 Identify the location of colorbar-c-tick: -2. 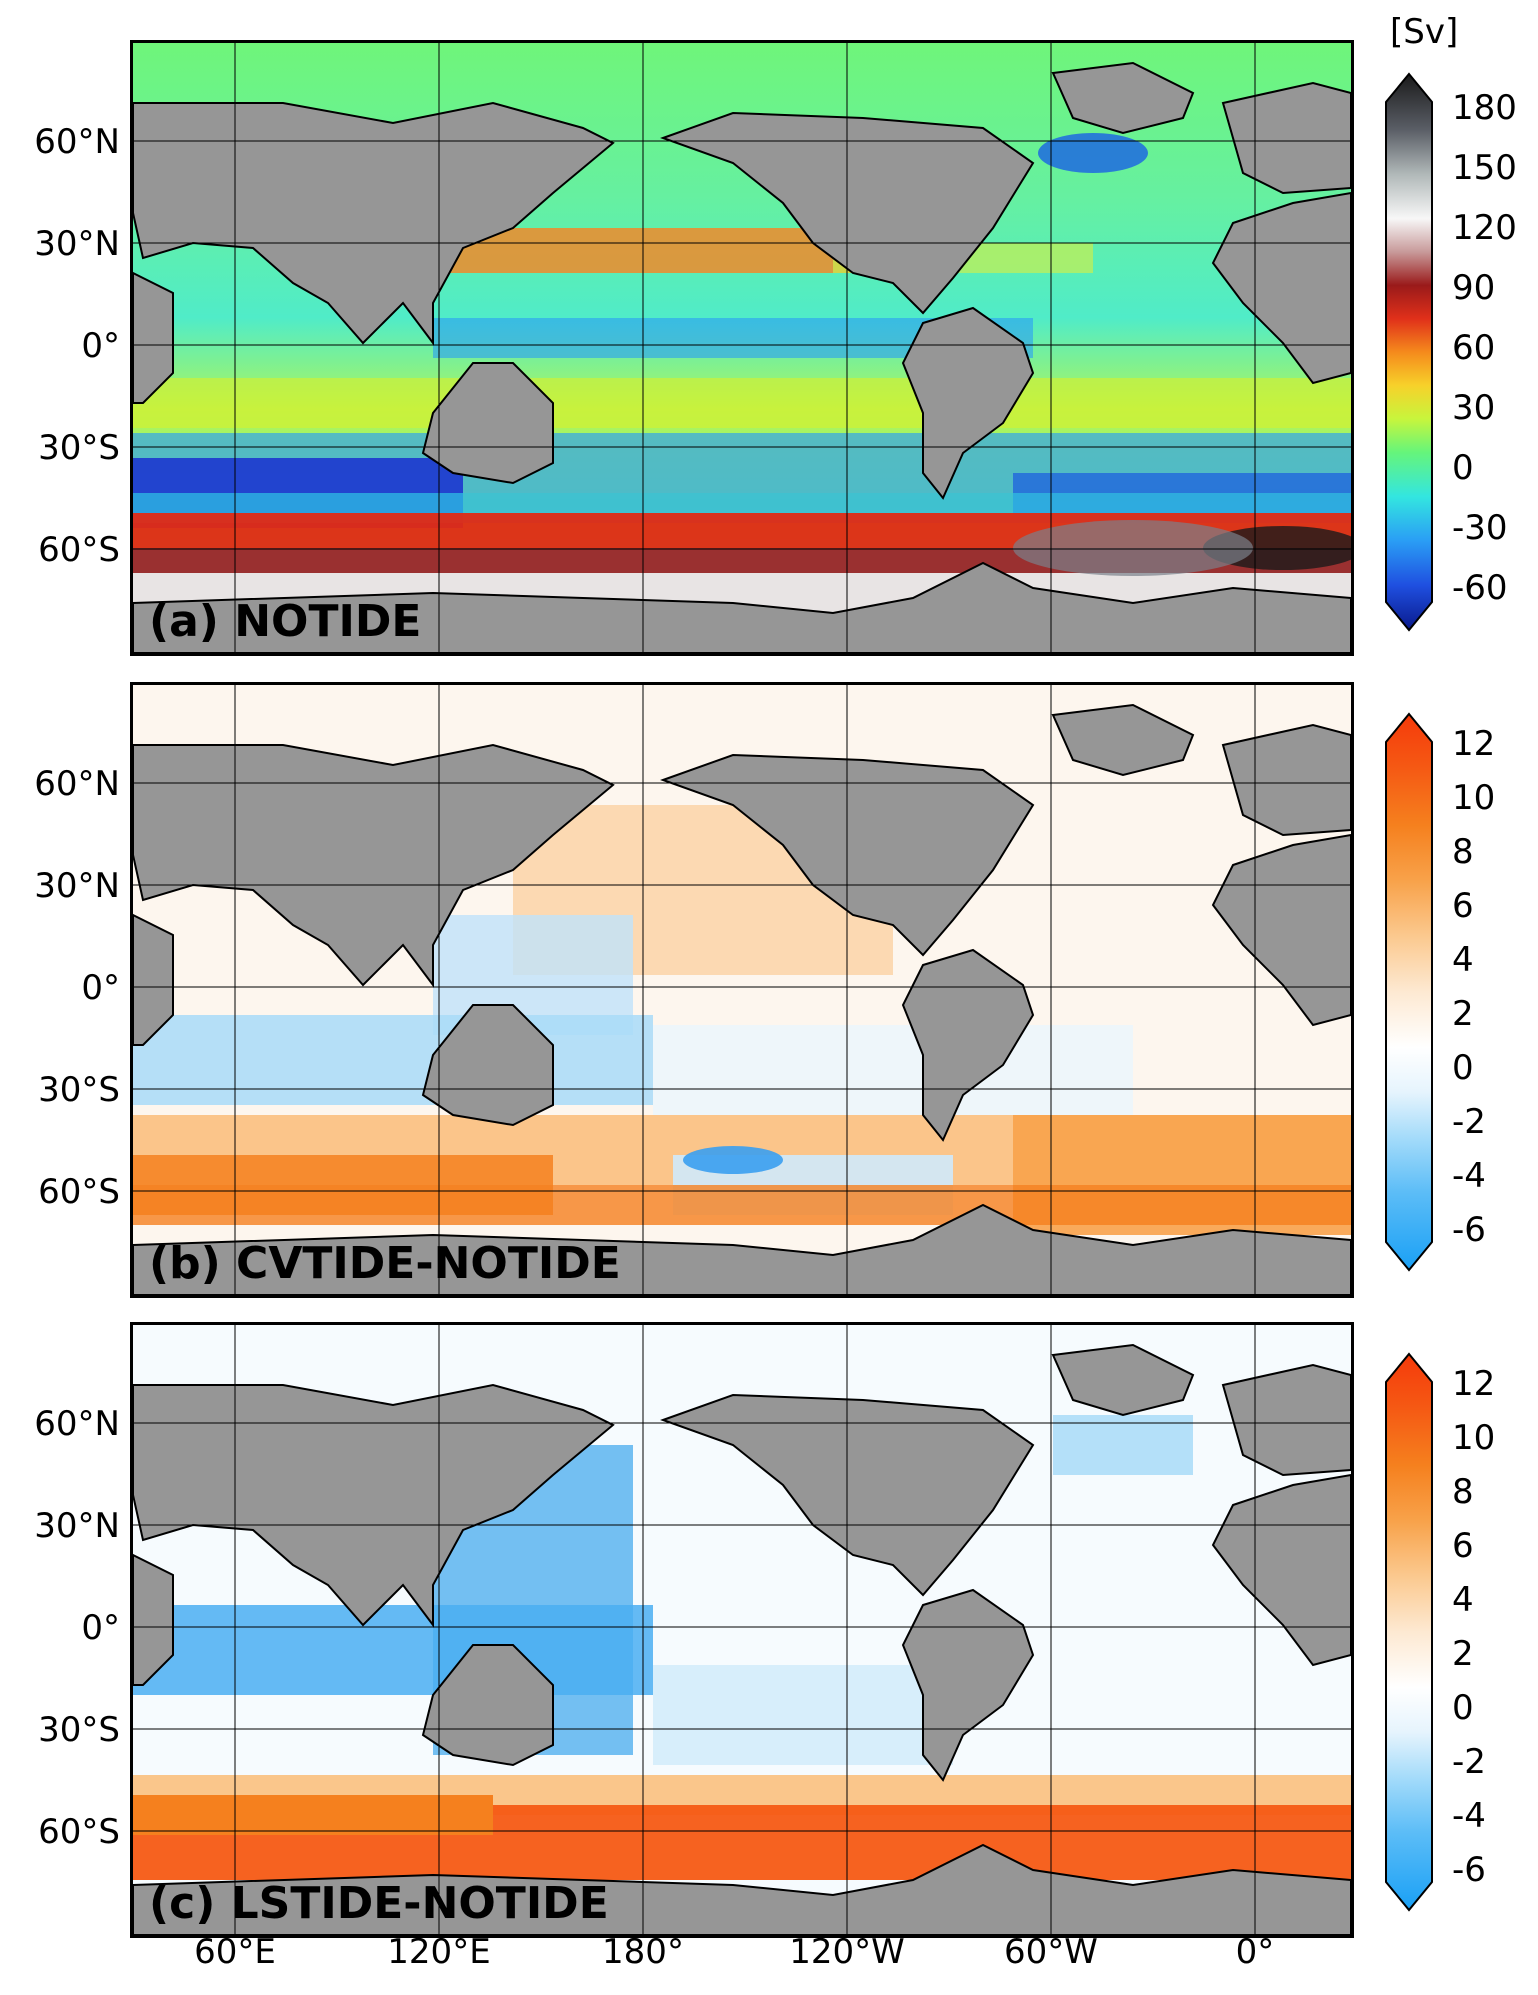
(1469, 1762).